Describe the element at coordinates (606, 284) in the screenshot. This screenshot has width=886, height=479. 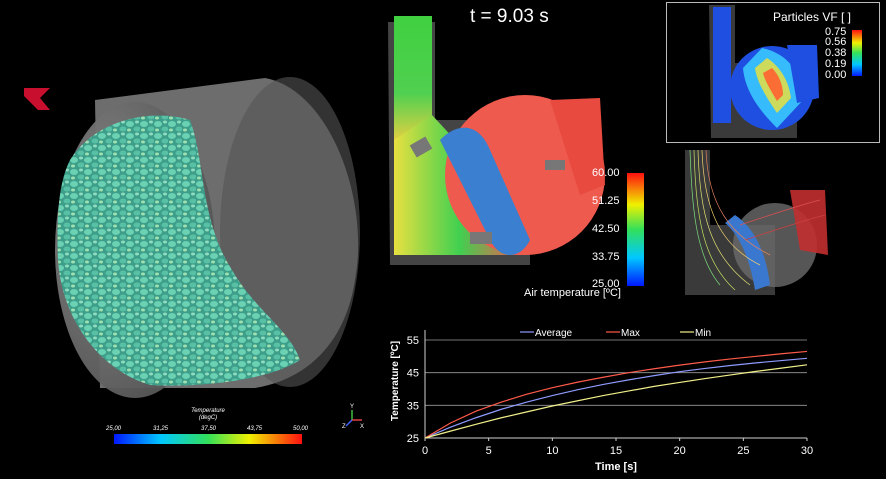
I see `air-temp-tick: 25.00` at that location.